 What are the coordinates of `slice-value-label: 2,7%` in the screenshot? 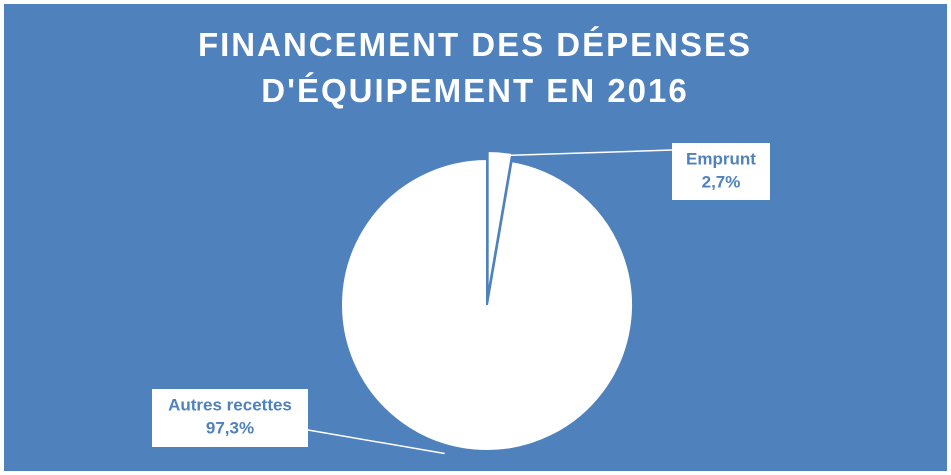 It's located at (721, 181).